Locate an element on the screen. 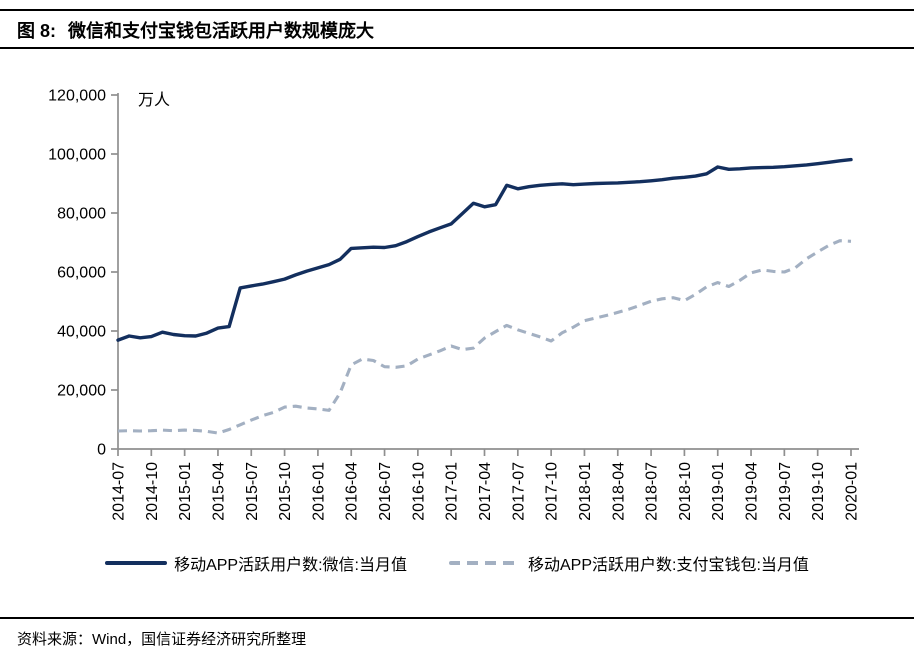 The image size is (914, 652). x-tick-label: 2015-07 is located at coordinates (252, 491).